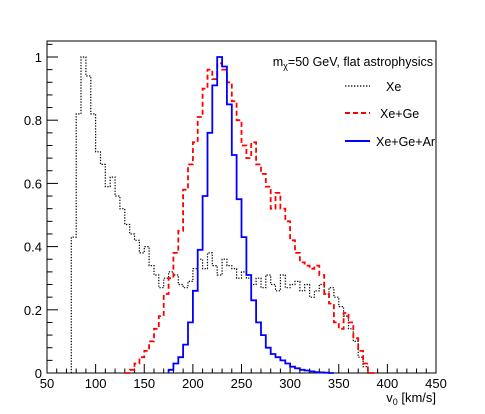  Describe the element at coordinates (38, 373) in the screenshot. I see `y-tick-label: 0` at that location.